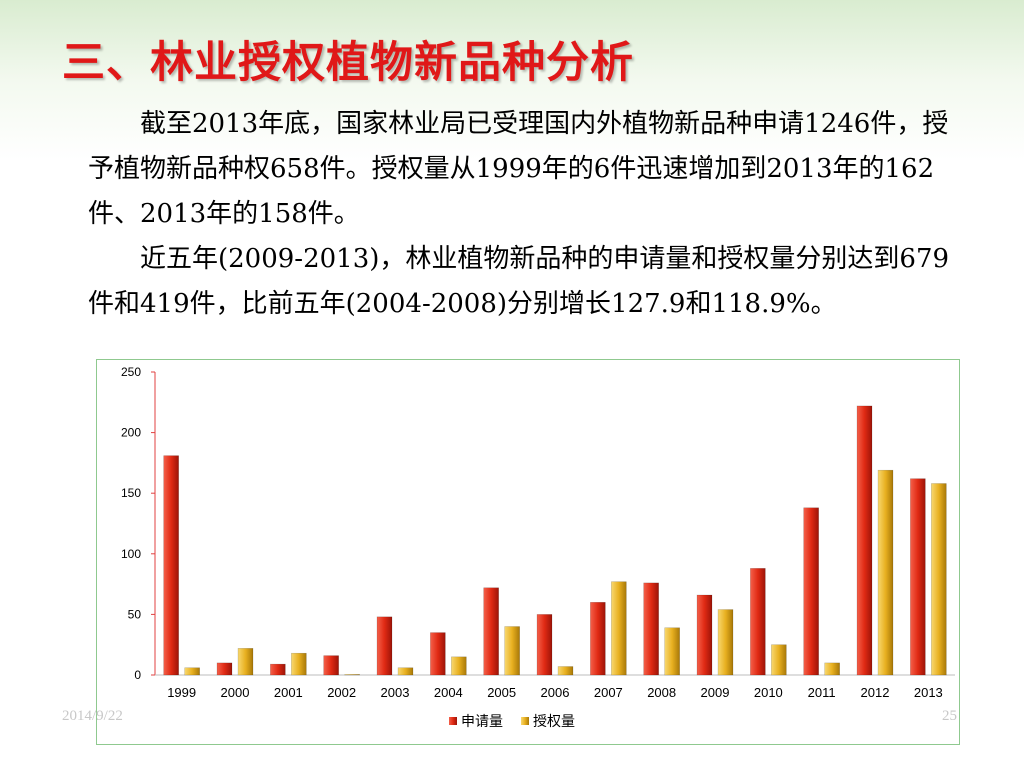 The image size is (1024, 768). I want to click on x-tick-label: 2008, so click(661, 692).